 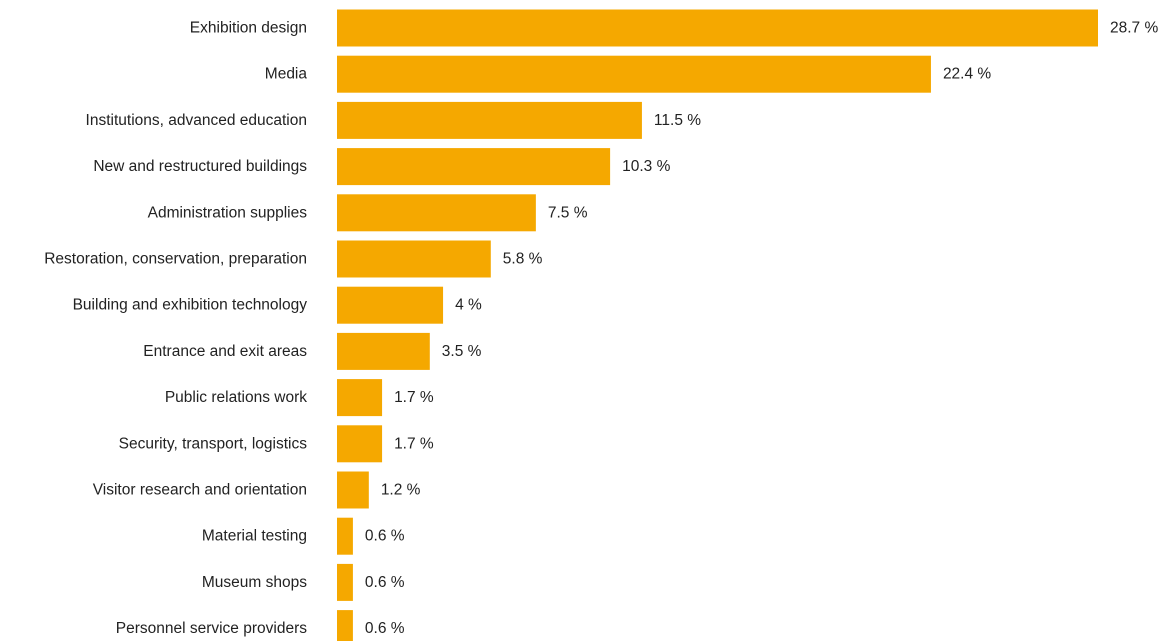 I want to click on category-label: Material testing, so click(x=254, y=536).